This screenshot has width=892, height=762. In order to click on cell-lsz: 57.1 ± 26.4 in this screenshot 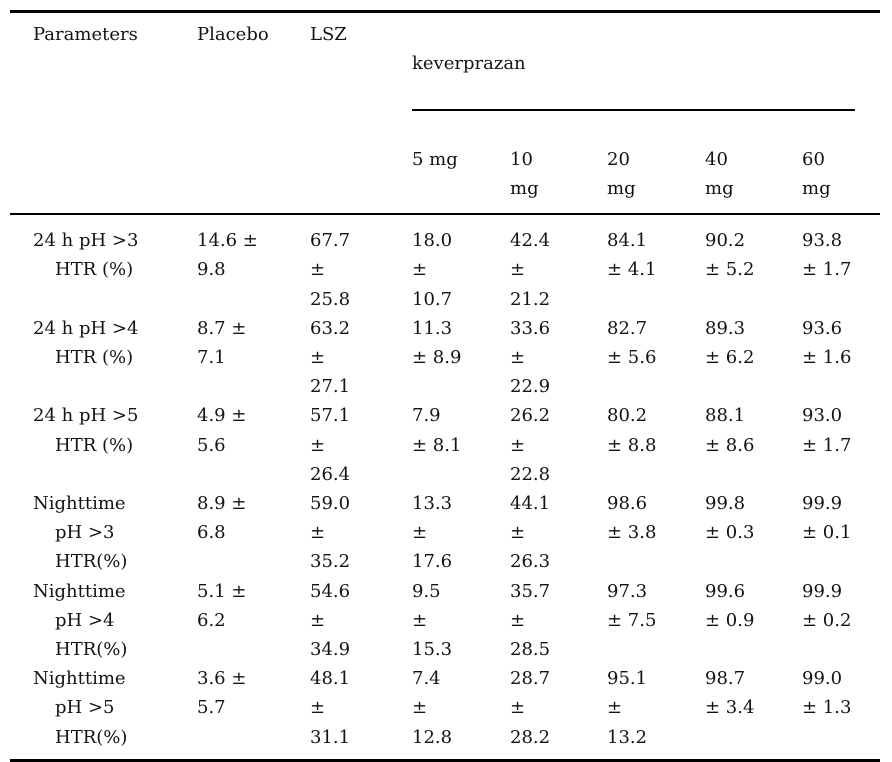, I will do `click(330, 445)`.